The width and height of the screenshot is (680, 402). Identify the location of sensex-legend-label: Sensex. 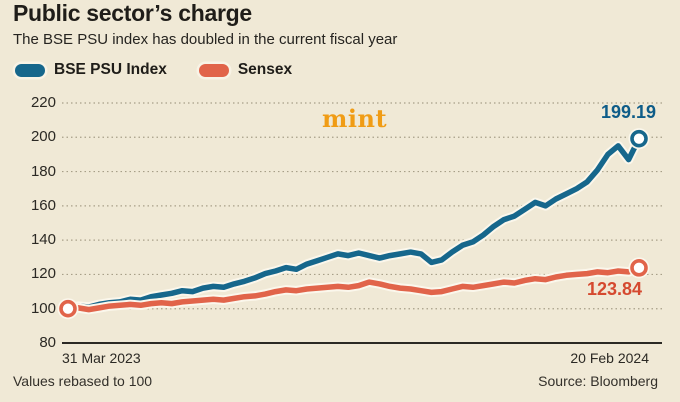
(265, 69).